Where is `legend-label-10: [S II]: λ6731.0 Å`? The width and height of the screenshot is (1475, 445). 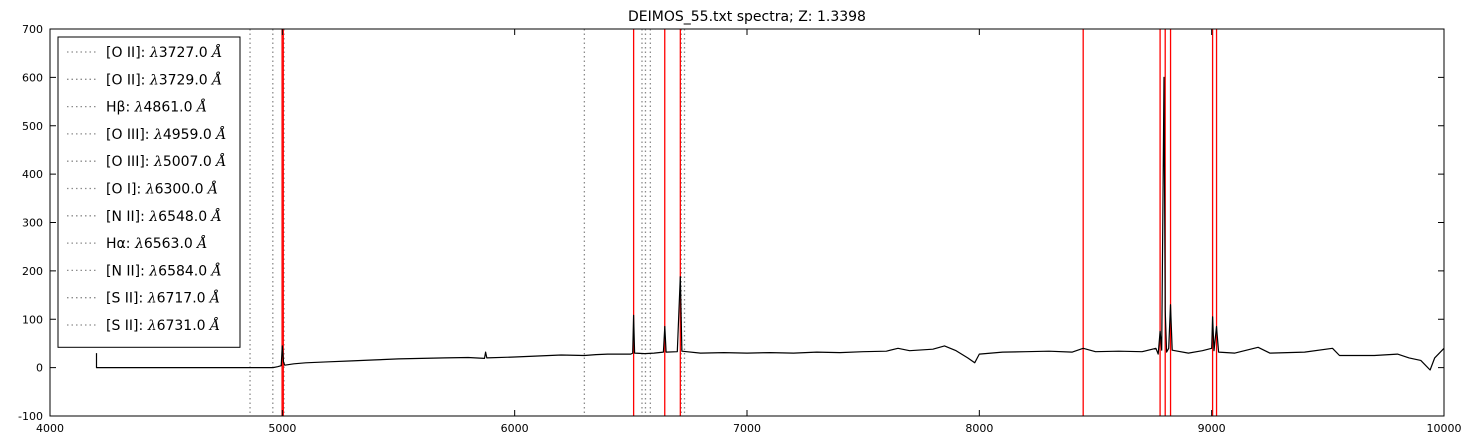
legend-label-10: [S II]: λ6731.0 Å is located at coordinates (163, 325).